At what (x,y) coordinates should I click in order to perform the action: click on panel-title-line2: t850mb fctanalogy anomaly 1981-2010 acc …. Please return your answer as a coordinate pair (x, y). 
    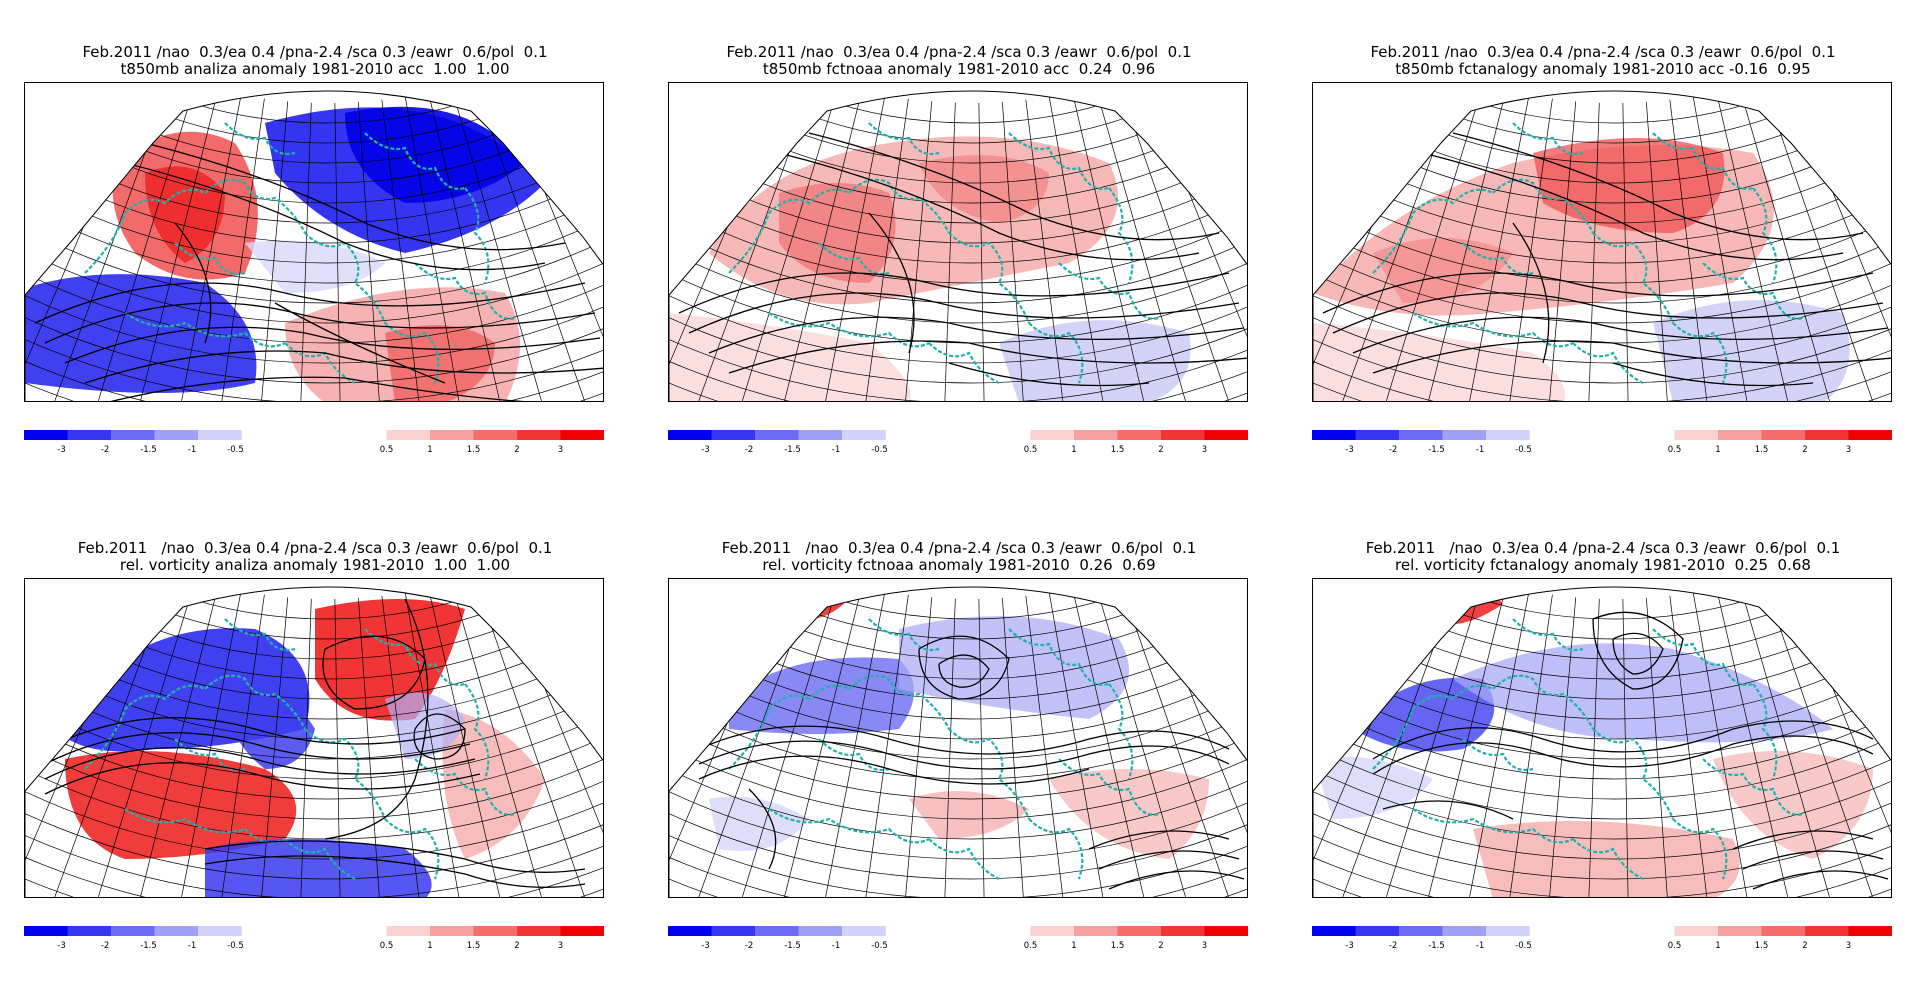
    Looking at the image, I should click on (1603, 69).